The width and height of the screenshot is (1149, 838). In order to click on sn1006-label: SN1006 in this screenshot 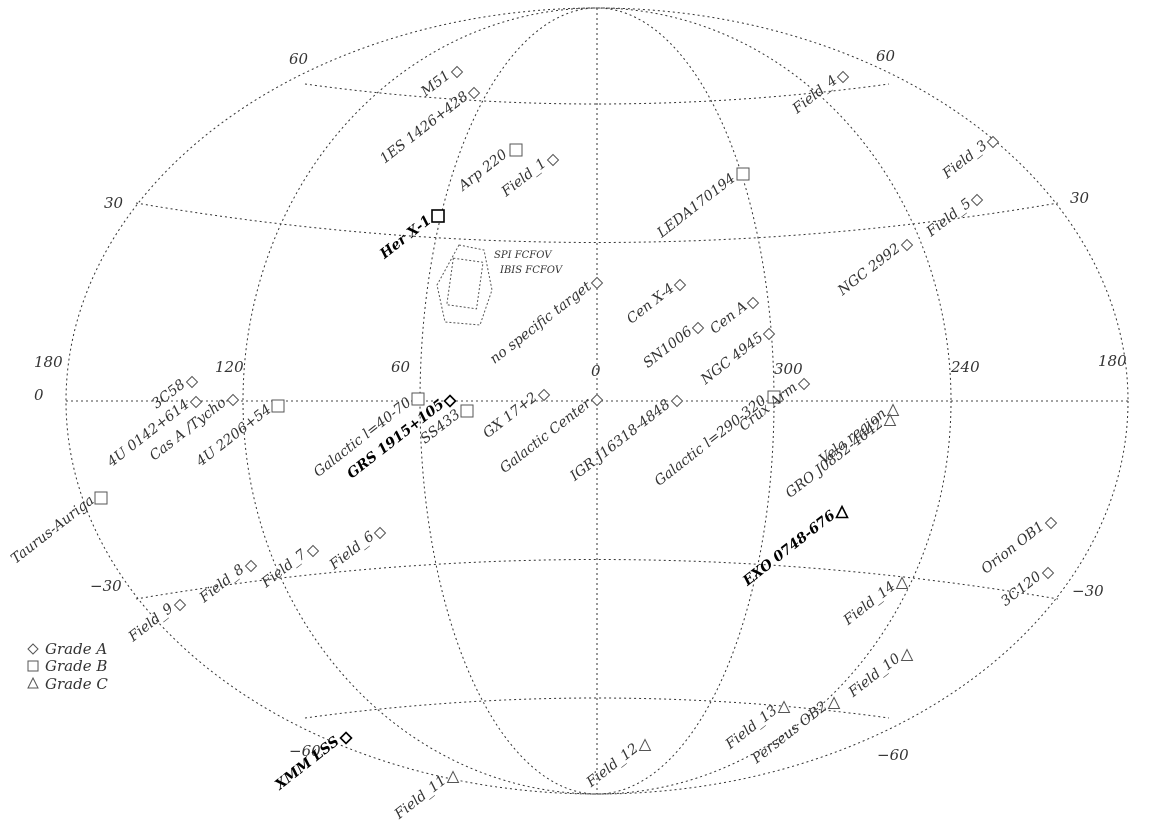, I will do `click(667, 347)`.